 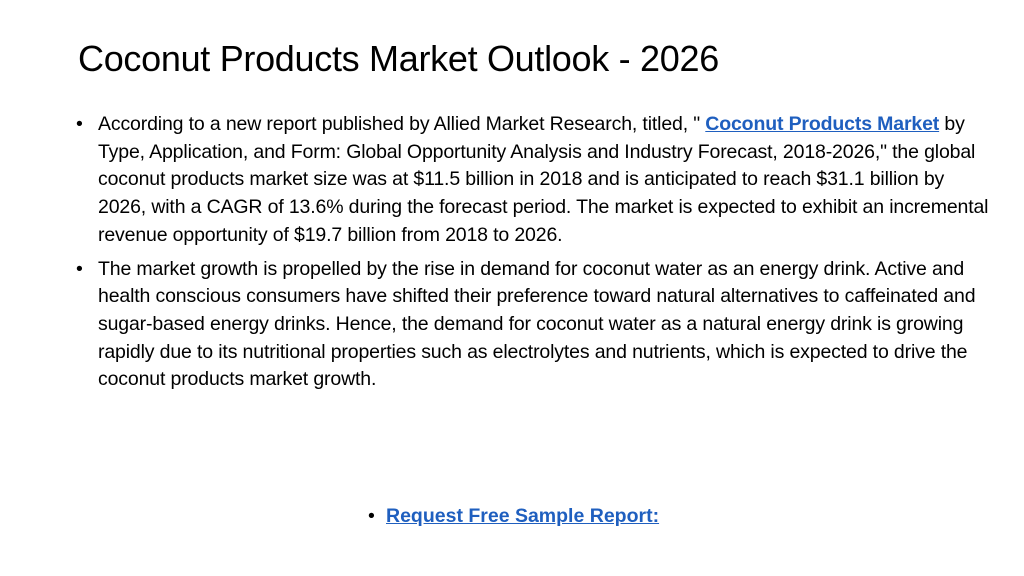 I want to click on request-sample-report-link: Request Free Sample Report:, so click(x=523, y=516).